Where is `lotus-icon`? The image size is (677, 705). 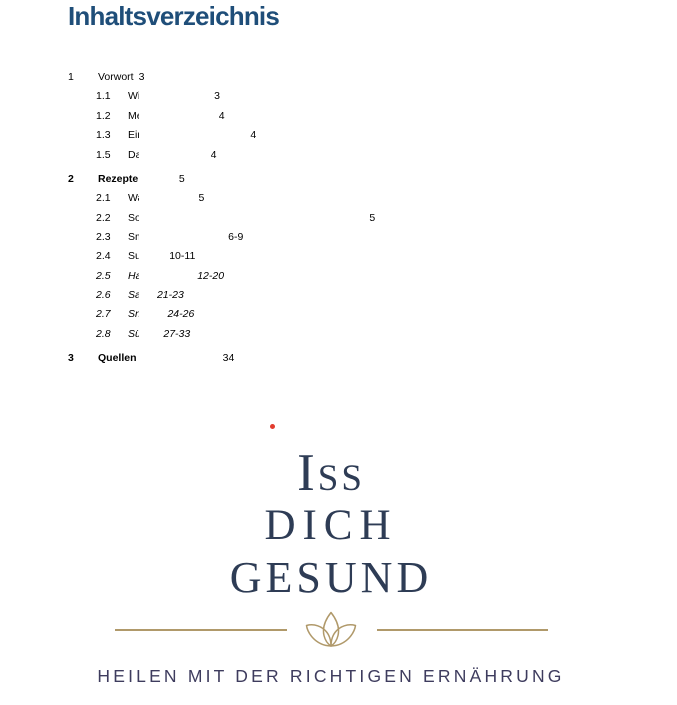
lotus-icon is located at coordinates (331, 629).